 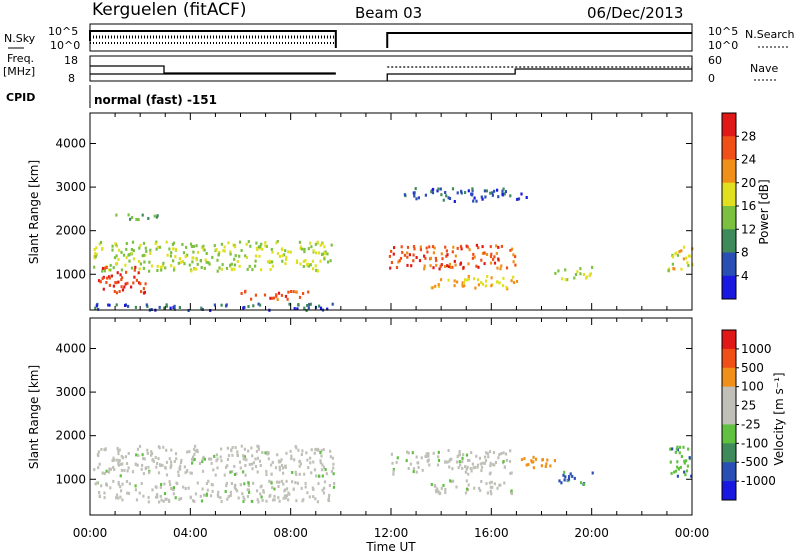 What do you see at coordinates (723, 45) in the screenshot?
I see `nsearch-tick-low: 10^0` at bounding box center [723, 45].